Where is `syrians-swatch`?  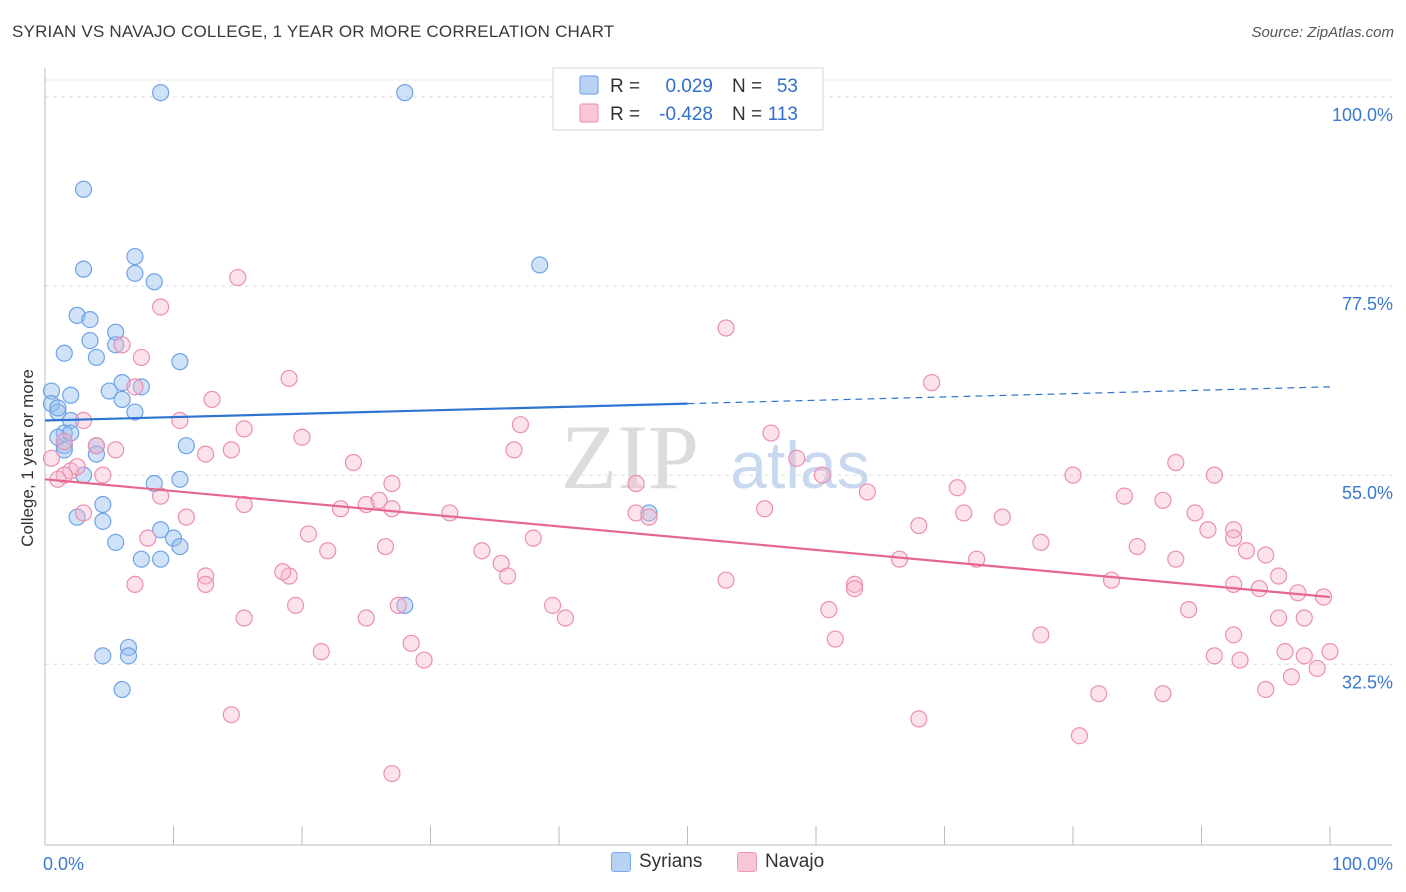 syrians-swatch is located at coordinates (589, 85).